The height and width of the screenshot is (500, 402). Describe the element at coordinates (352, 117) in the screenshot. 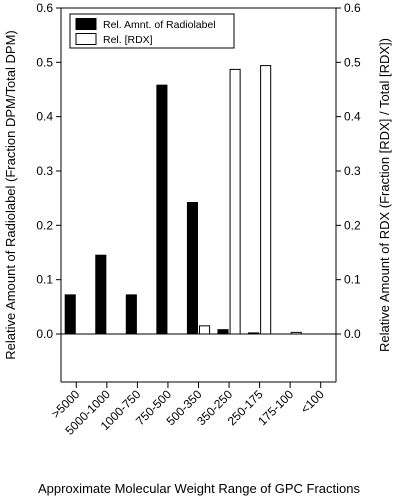

I see `y2-tick-label: 0.4` at that location.